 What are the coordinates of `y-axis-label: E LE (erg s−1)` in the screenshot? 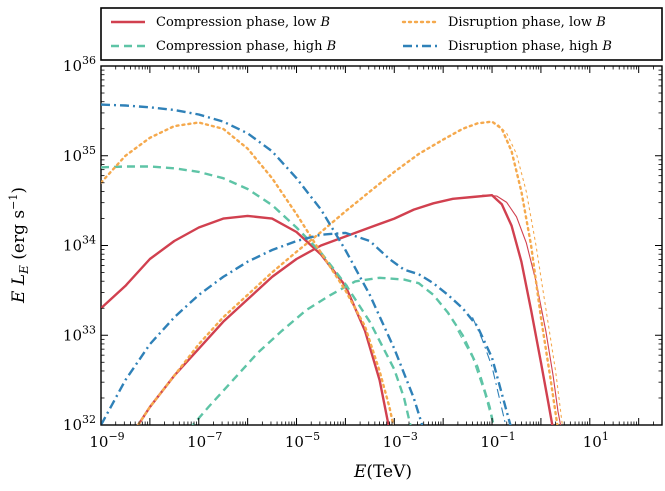 It's located at (19, 245).